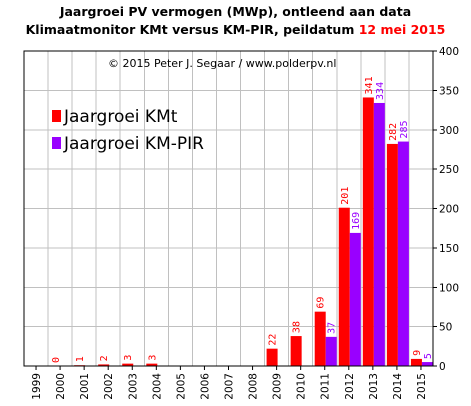 Image resolution: width=471 pixels, height=406 pixels. Describe the element at coordinates (278, 386) in the screenshot. I see `x-tick-label: 2009` at that location.